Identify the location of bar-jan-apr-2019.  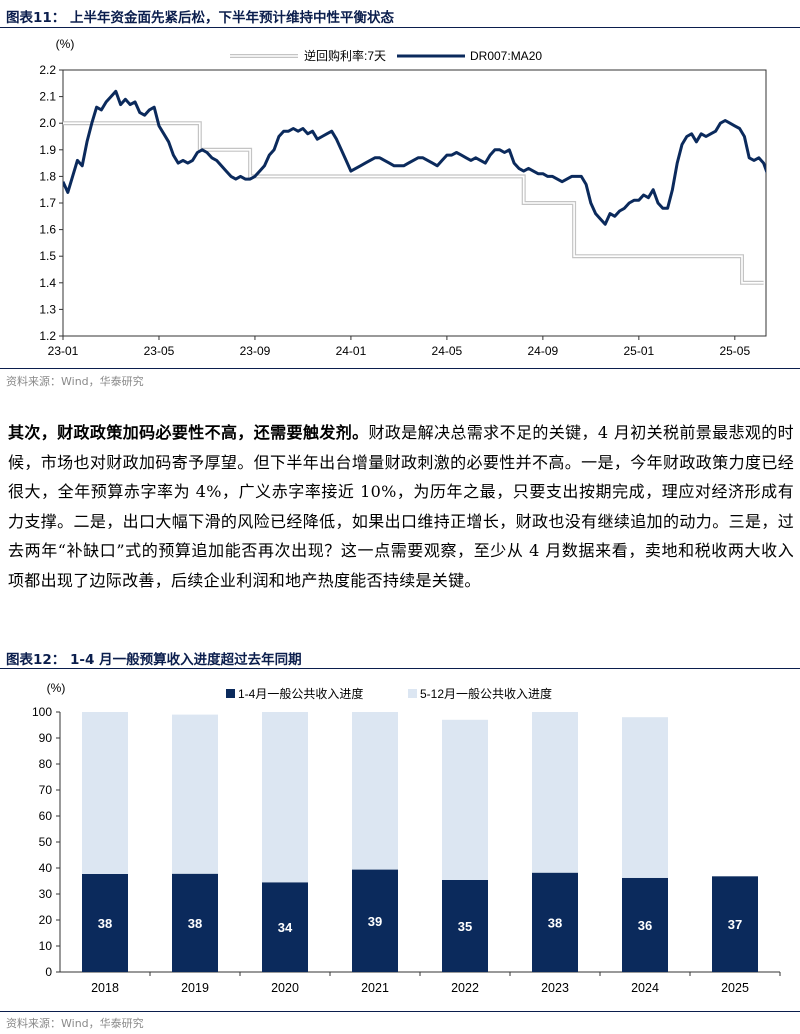
(195, 922).